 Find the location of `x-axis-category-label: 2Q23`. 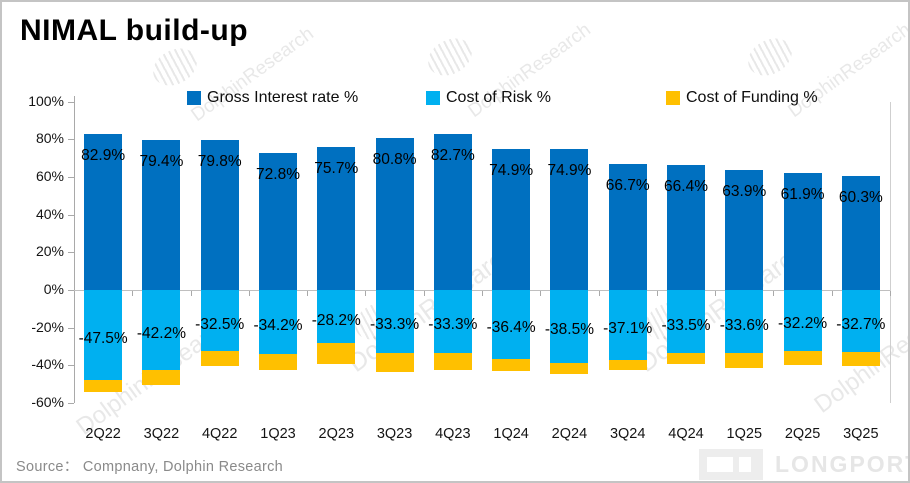

x-axis-category-label: 2Q23 is located at coordinates (336, 434).